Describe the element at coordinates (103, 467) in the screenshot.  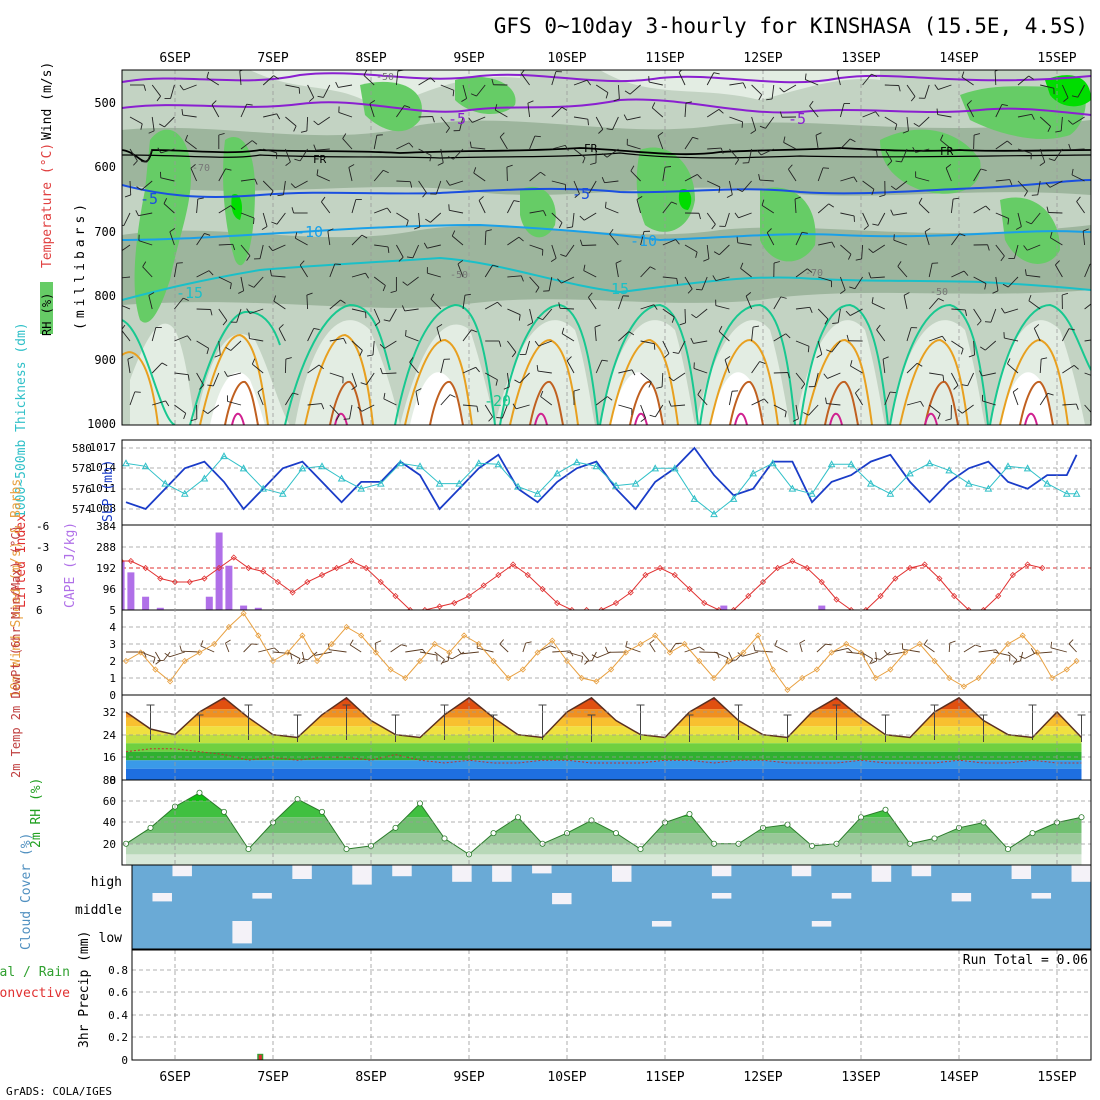
I see `slp-tick: 1014` at that location.